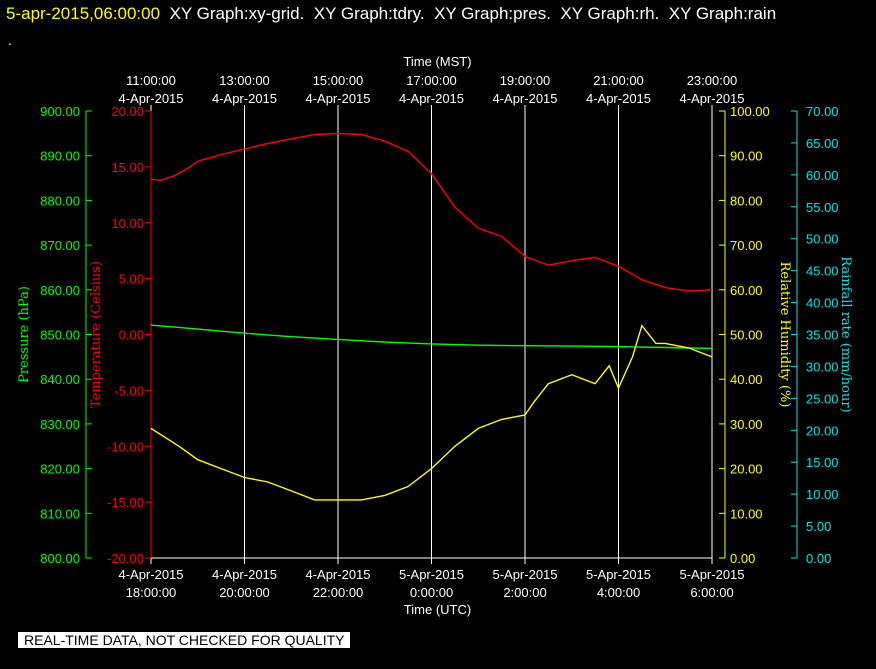 The height and width of the screenshot is (669, 876). What do you see at coordinates (822, 398) in the screenshot?
I see `rain-tick-label: 25.00` at bounding box center [822, 398].